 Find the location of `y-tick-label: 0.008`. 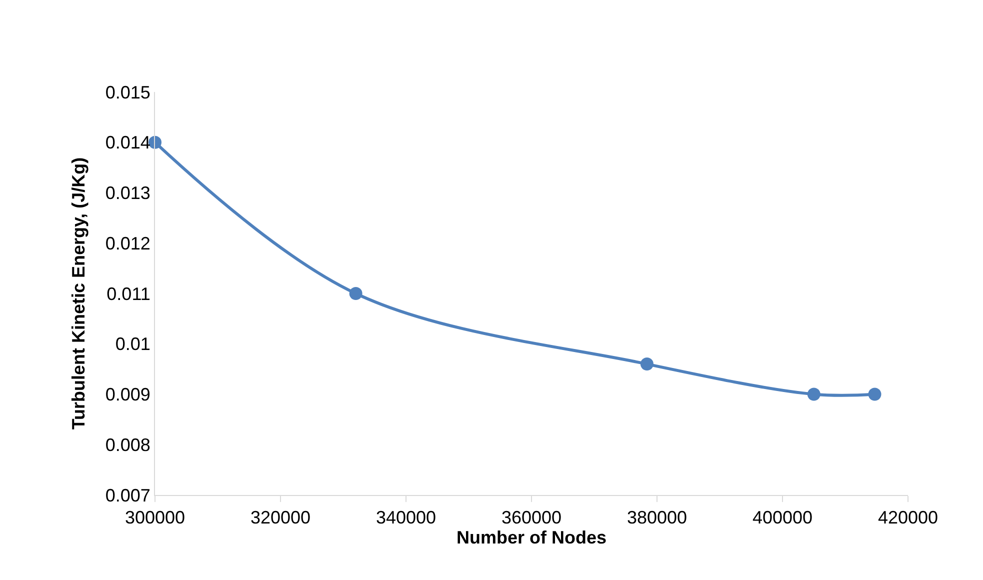

y-tick-label: 0.008 is located at coordinates (127, 444).